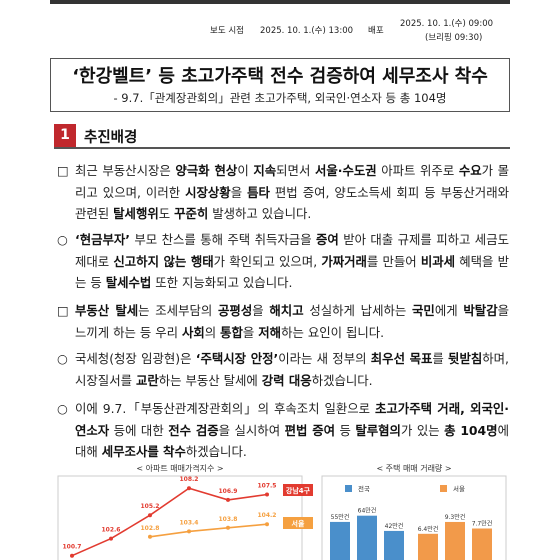 This screenshot has width=560, height=560. I want to click on text-run: 국민, so click(423, 310).